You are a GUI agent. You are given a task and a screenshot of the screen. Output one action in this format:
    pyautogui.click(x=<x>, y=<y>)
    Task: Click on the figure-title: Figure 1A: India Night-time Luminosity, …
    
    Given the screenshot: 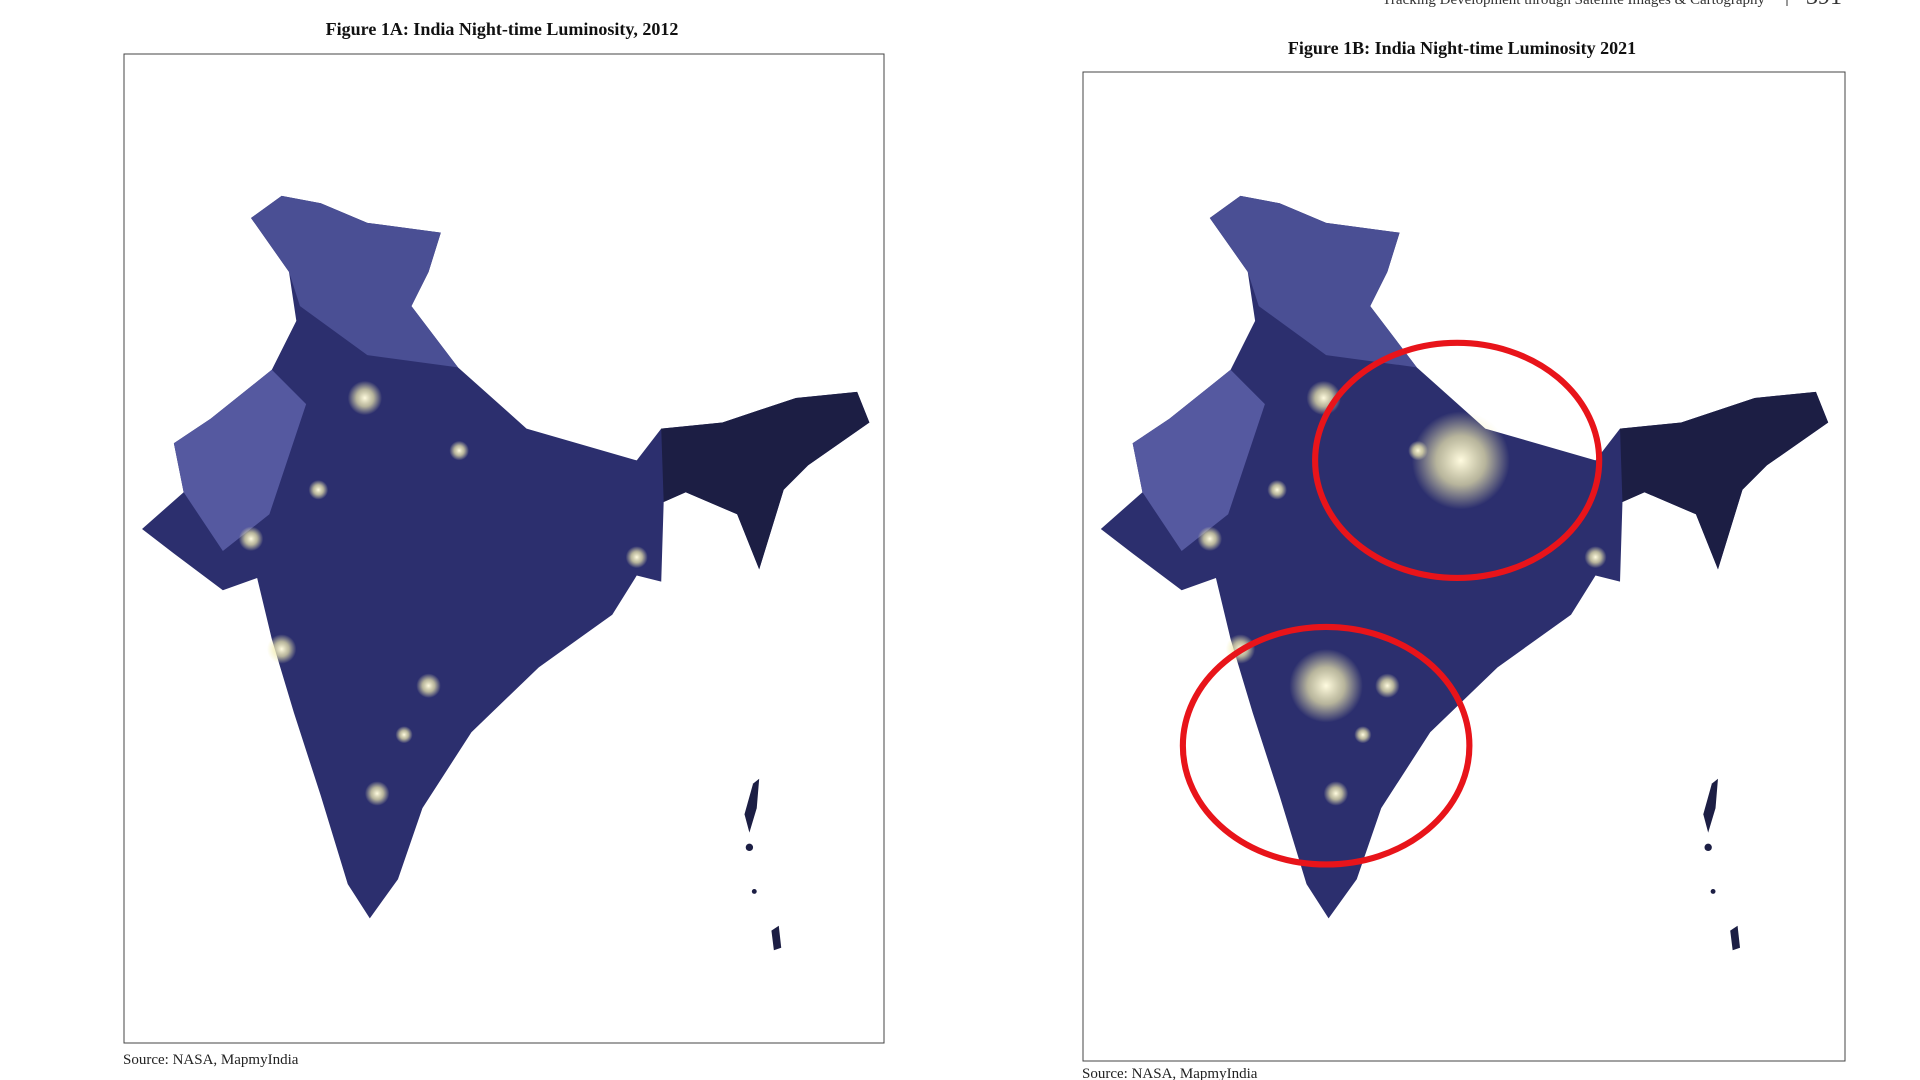 What is the action you would take?
    pyautogui.click(x=502, y=29)
    